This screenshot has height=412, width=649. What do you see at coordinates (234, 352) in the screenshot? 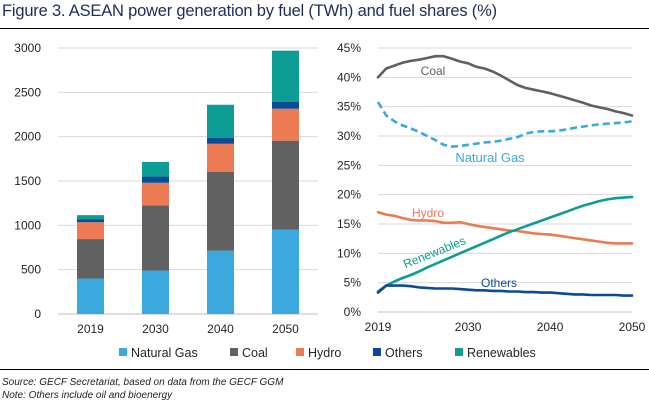
I see `legend-swatch-coal` at bounding box center [234, 352].